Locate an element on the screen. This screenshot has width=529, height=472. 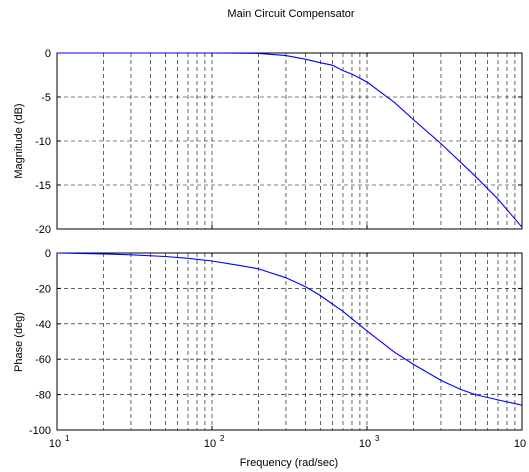
phase-y-tick-label: -40 is located at coordinates (43, 325).